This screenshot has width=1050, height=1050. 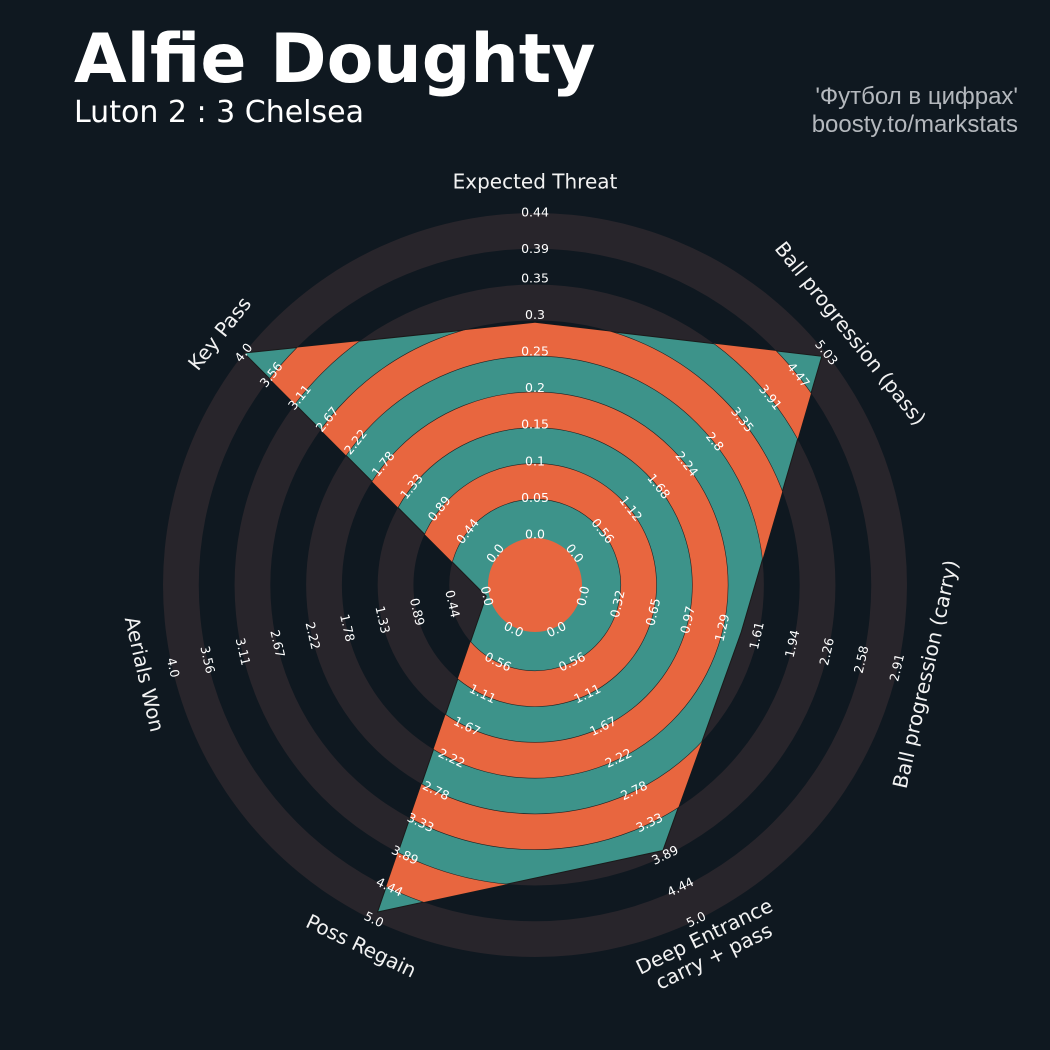 I want to click on credit: 'Футбол в цифрах', so click(x=916, y=96).